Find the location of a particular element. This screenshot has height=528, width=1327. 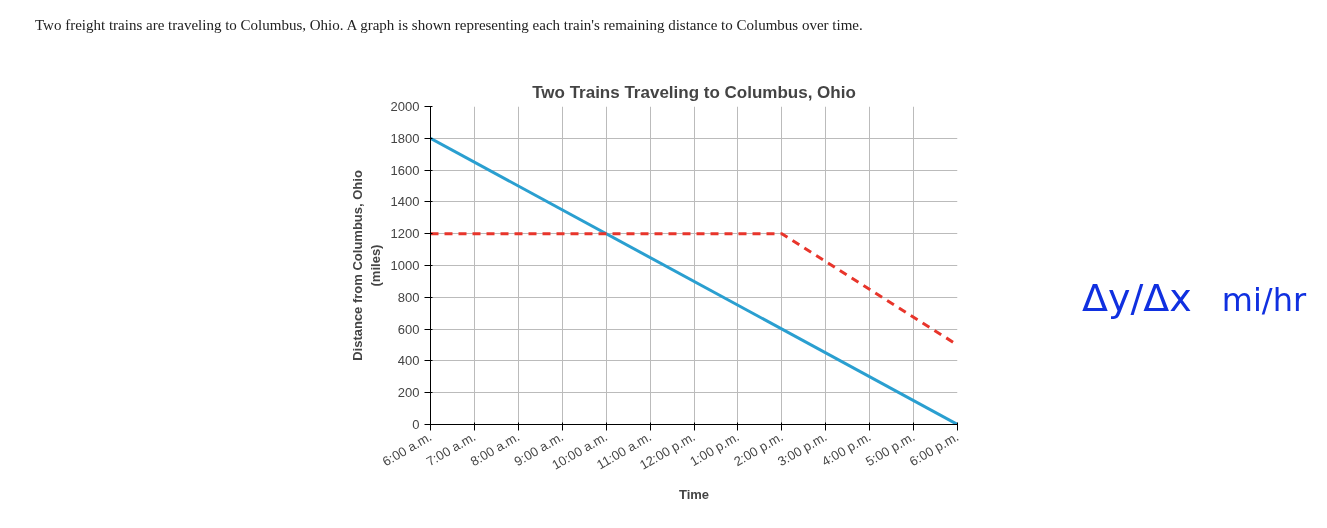

y-tick-label: 1600 is located at coordinates (405, 170).